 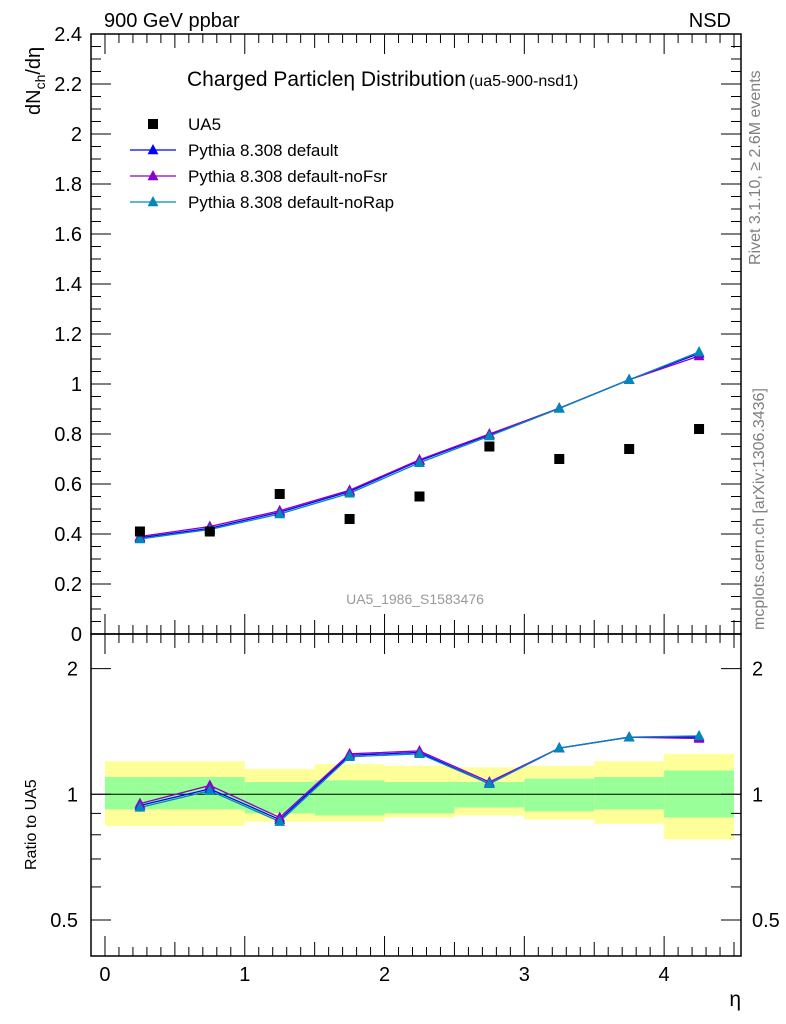 I want to click on y-tick-label: 1, so click(x=76, y=385).